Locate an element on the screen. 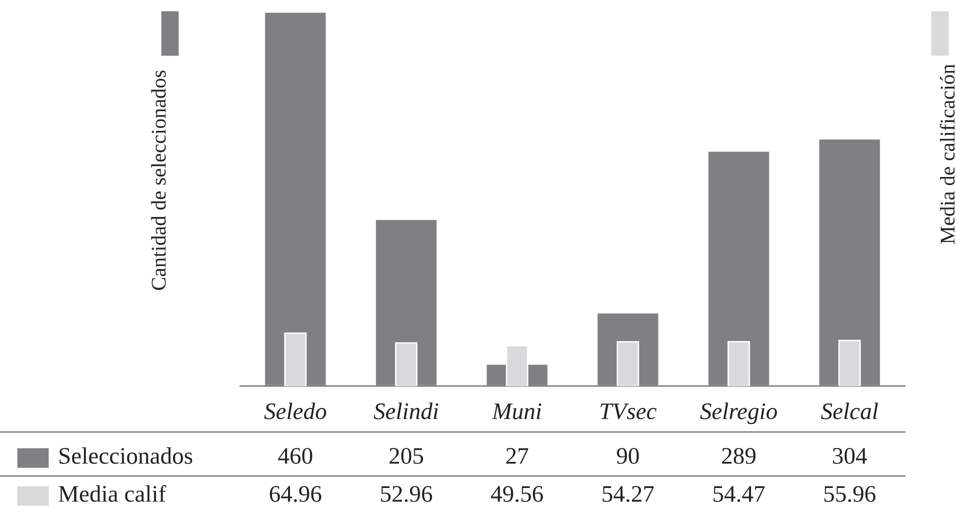 The height and width of the screenshot is (516, 956). x-tick-label: Selregio is located at coordinates (738, 413).